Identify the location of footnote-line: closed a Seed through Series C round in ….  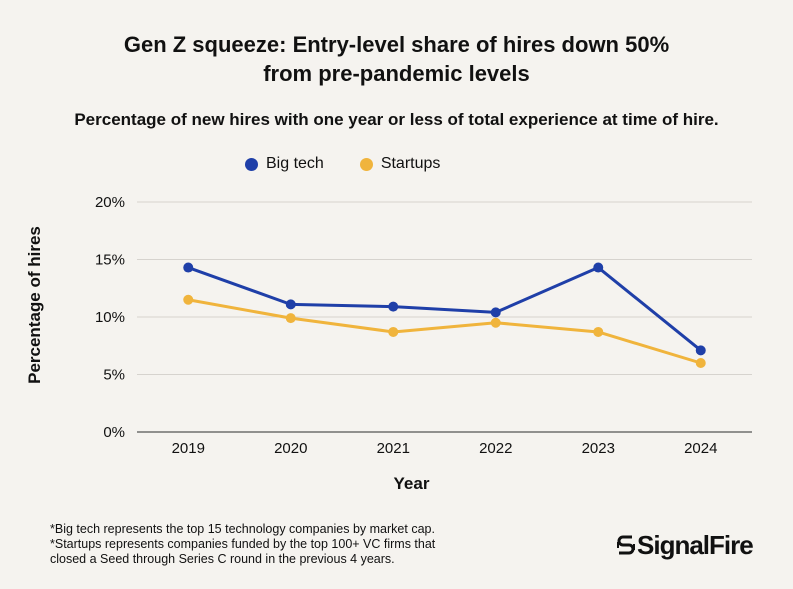
(222, 559).